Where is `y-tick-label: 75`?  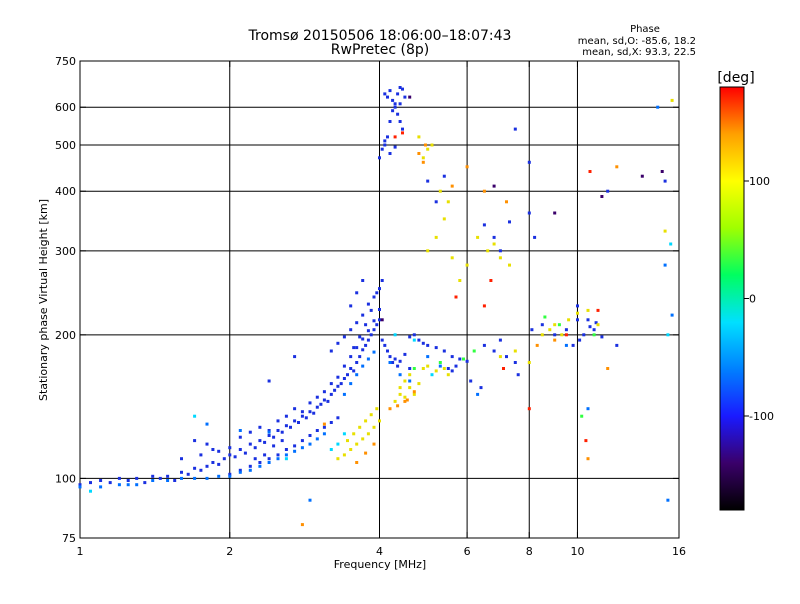
y-tick-label: 75 is located at coordinates (69, 538).